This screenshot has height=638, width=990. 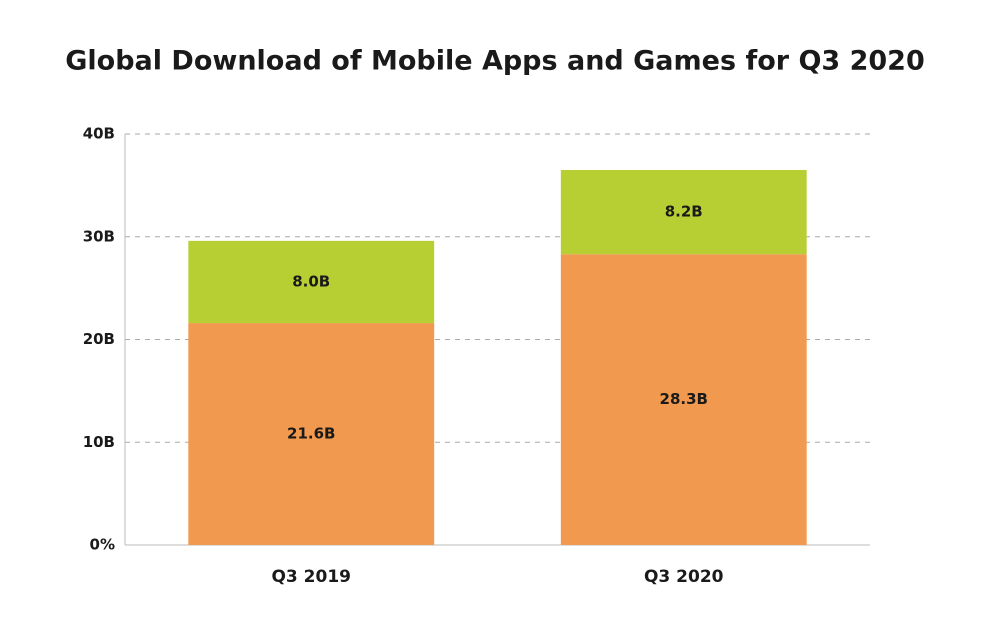 I want to click on x-tick-label: Q3 2019, so click(x=311, y=577).